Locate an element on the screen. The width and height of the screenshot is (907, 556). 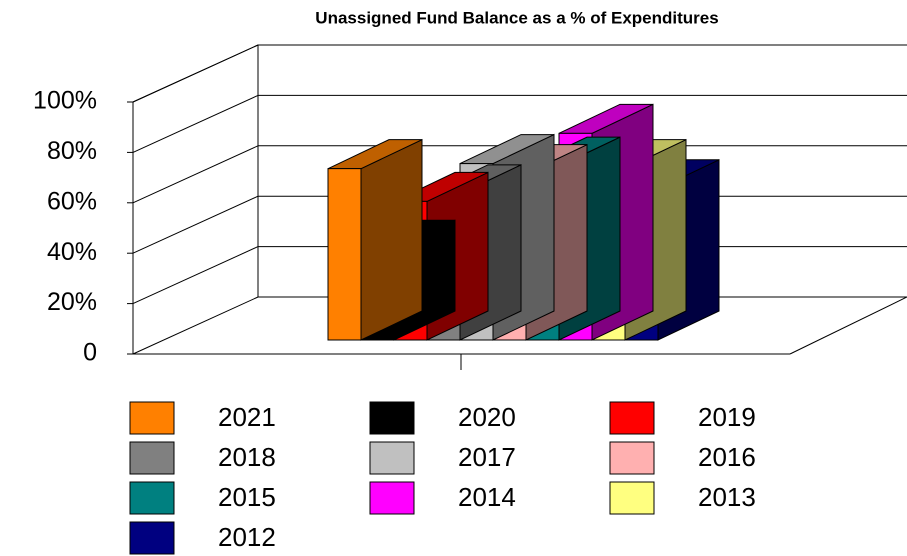
y-tick-label: 100% is located at coordinates (65, 101).